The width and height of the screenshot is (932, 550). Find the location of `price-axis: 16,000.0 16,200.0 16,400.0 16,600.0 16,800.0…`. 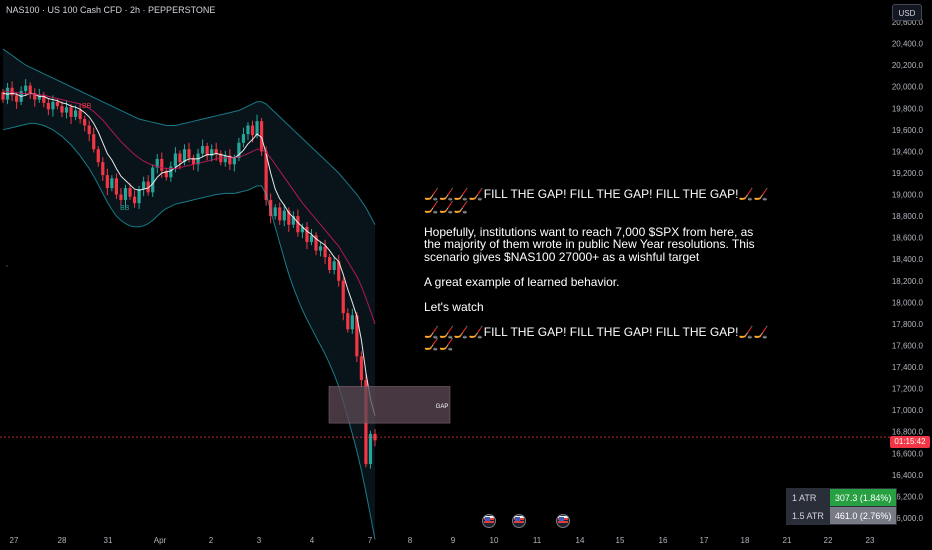

price-axis: 16,000.0 16,200.0 16,400.0 16,600.0 16,800.0… is located at coordinates (908, 270).